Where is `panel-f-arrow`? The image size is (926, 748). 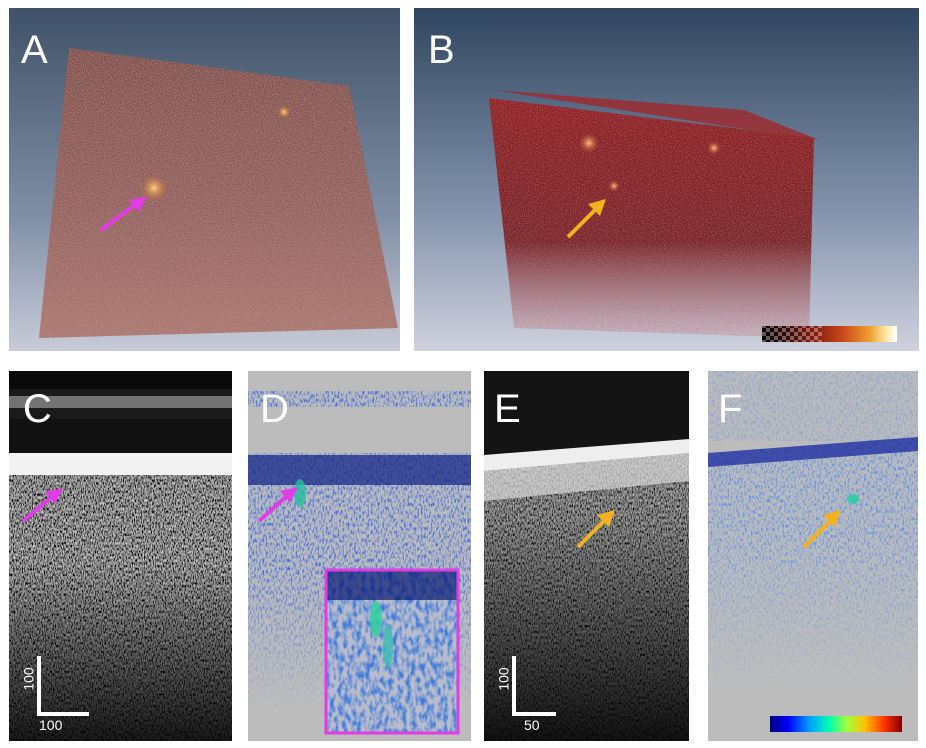 panel-f-arrow is located at coordinates (821, 529).